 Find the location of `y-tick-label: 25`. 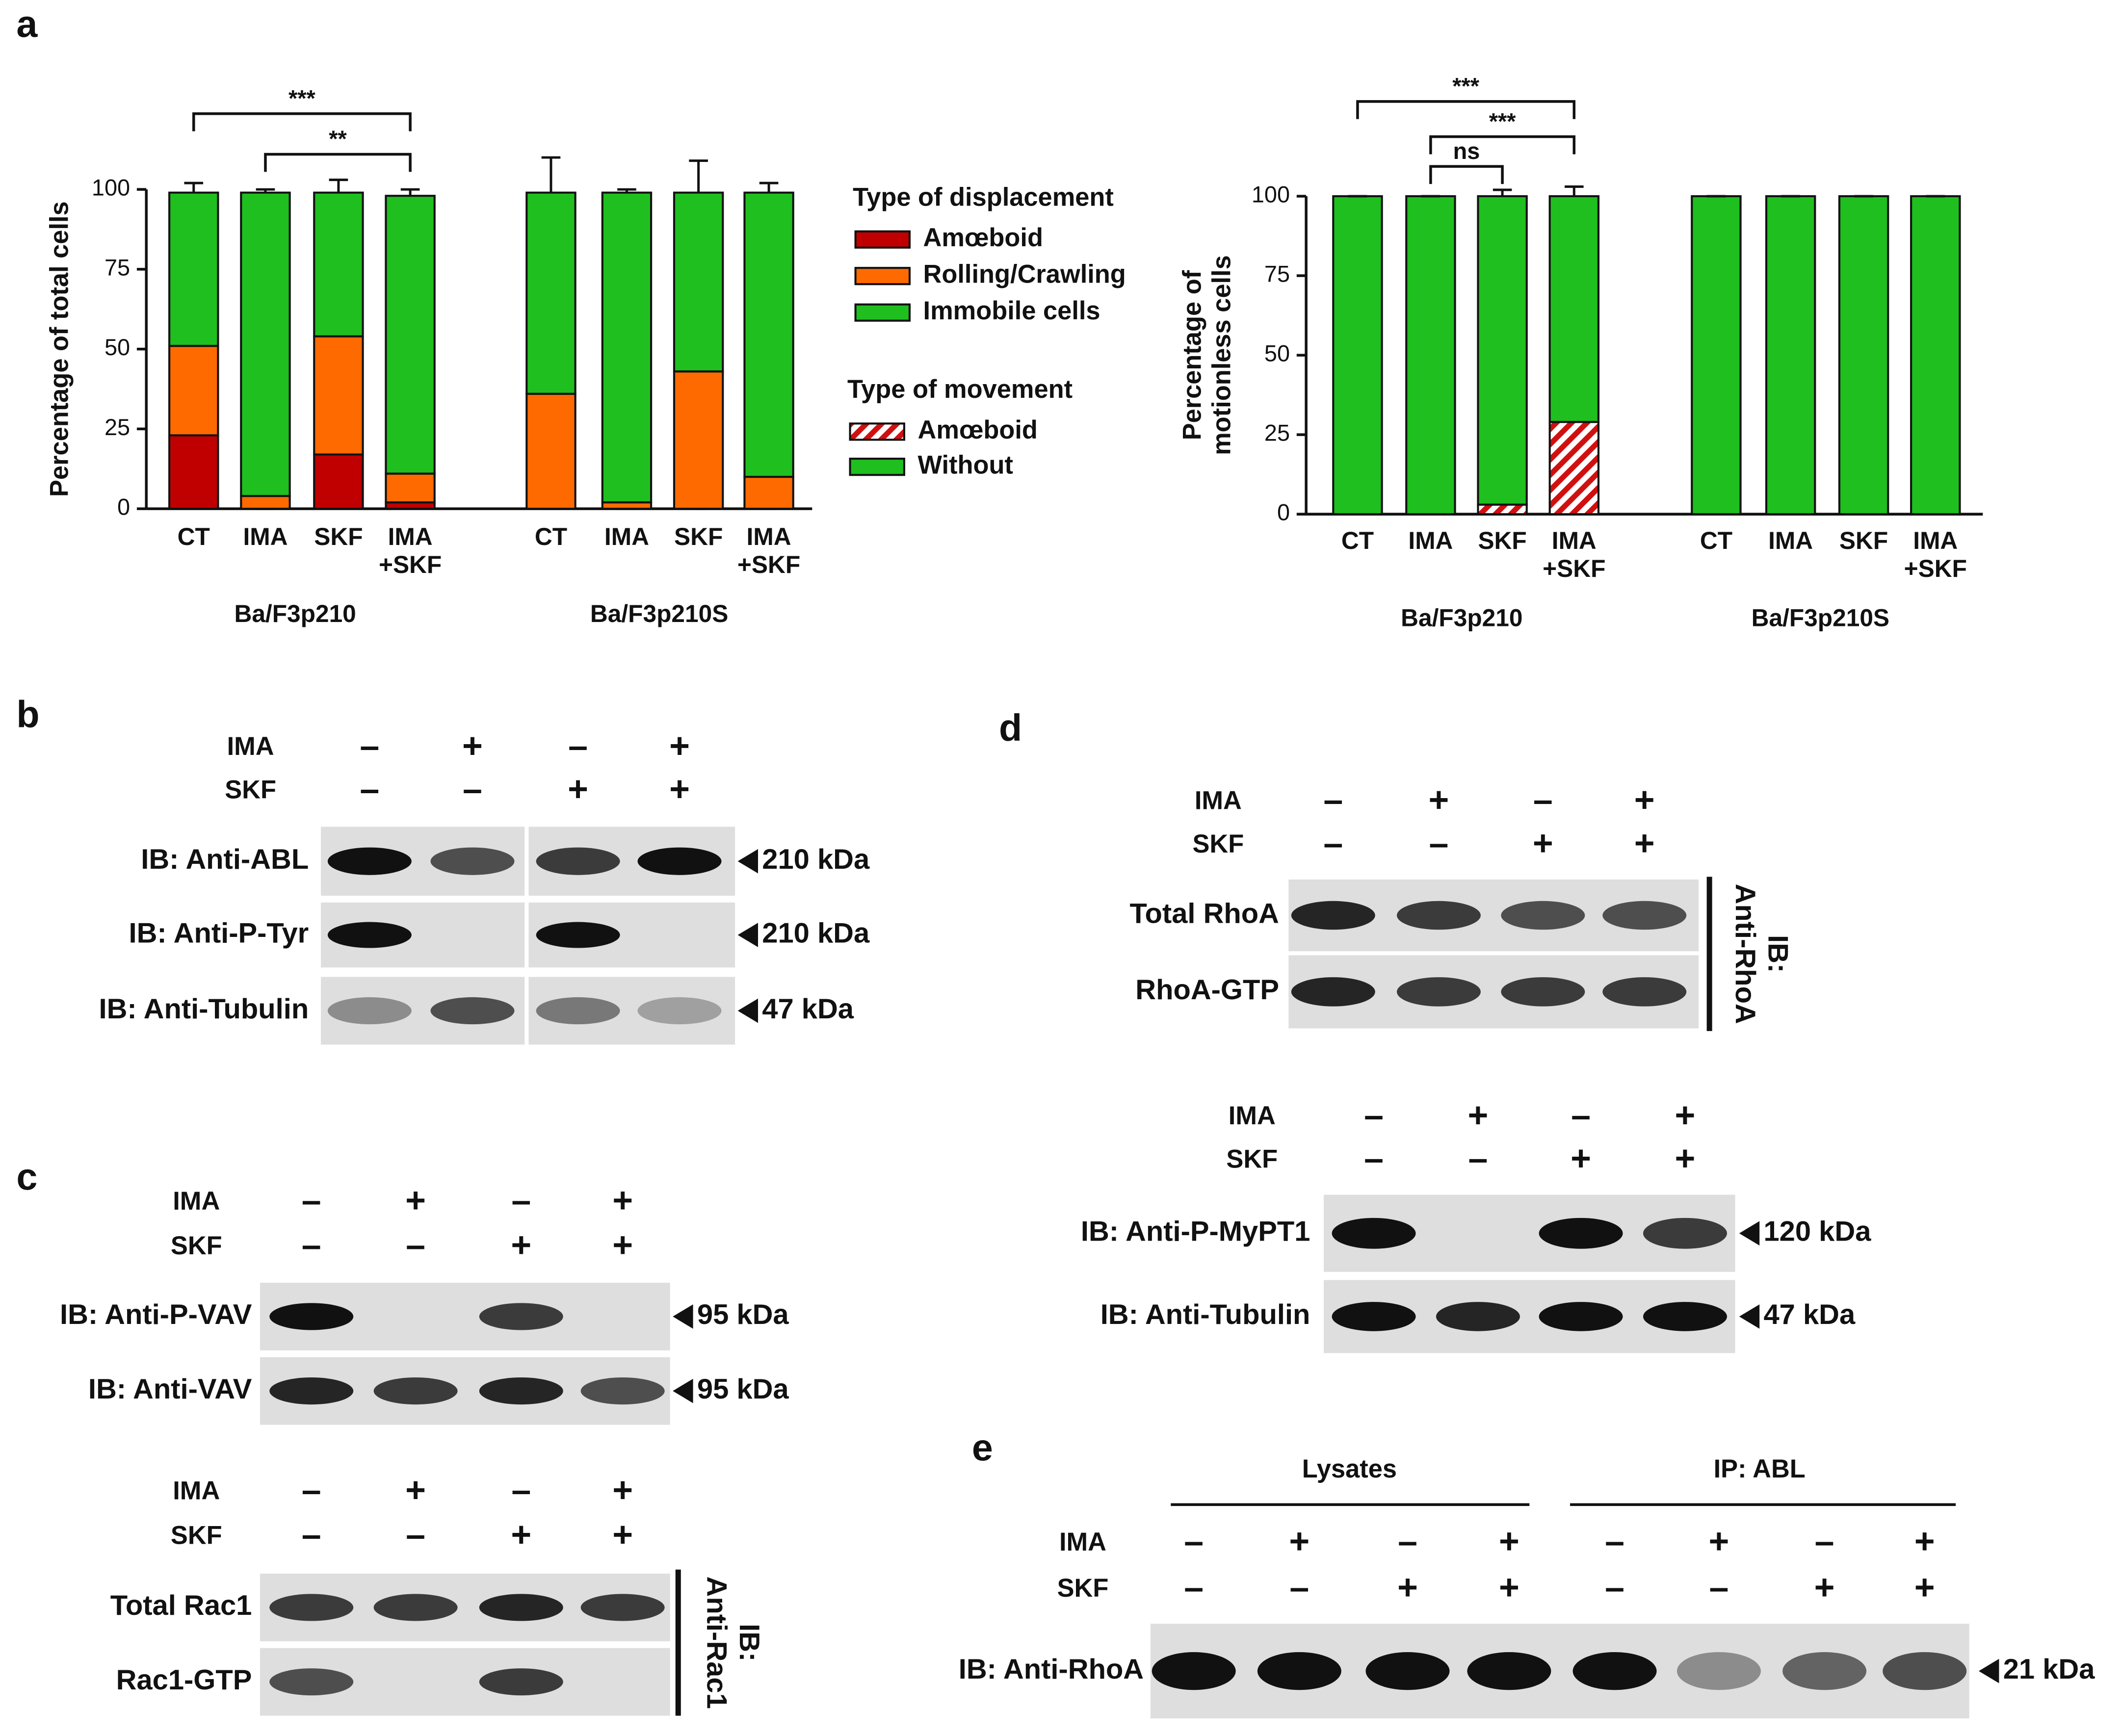

y-tick-label: 25 is located at coordinates (118, 427).